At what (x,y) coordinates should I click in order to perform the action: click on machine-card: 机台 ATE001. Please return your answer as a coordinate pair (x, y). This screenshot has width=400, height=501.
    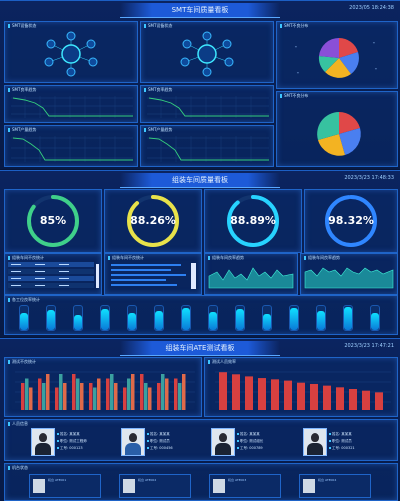
    Looking at the image, I should click on (65, 486).